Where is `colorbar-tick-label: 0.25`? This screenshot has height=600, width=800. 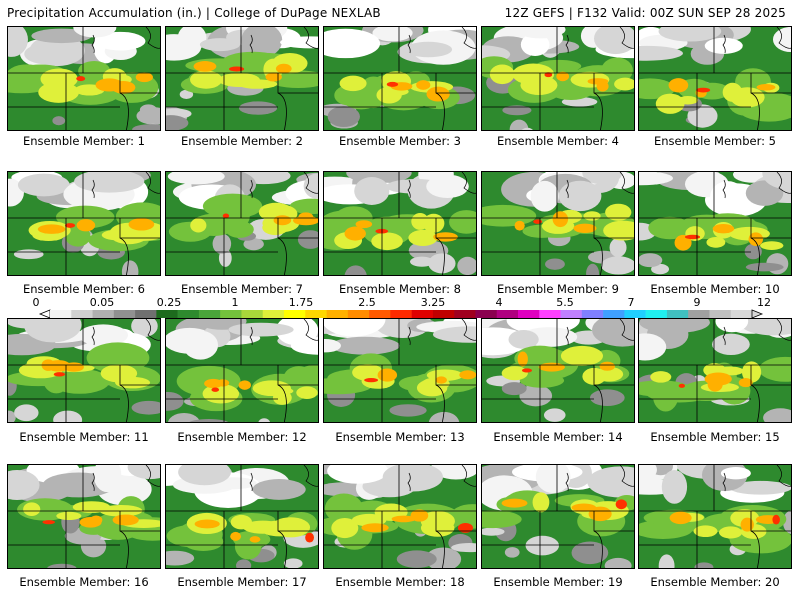
colorbar-tick-label: 0.25 is located at coordinates (169, 302).